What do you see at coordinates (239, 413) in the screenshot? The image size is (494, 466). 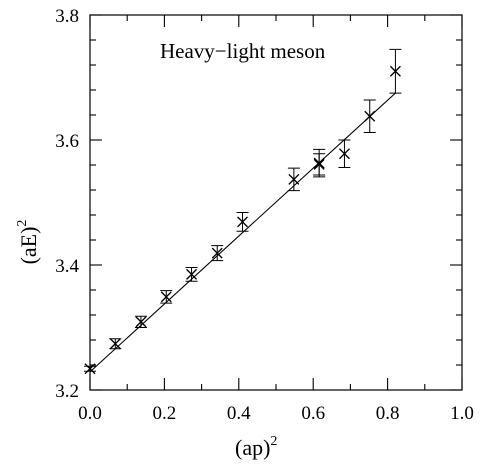 I see `x-tick-label: 0.4` at bounding box center [239, 413].